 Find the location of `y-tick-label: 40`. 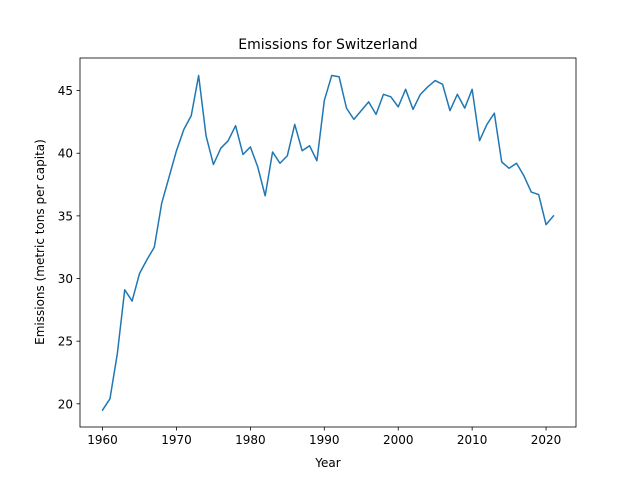

y-tick-label: 40 is located at coordinates (65, 154).